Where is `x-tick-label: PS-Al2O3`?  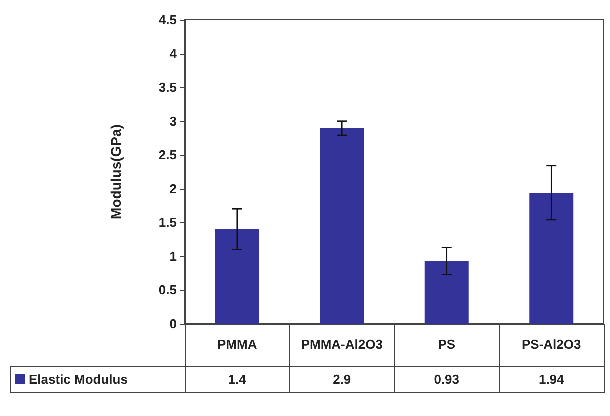
x-tick-label: PS-Al2O3 is located at coordinates (551, 345).